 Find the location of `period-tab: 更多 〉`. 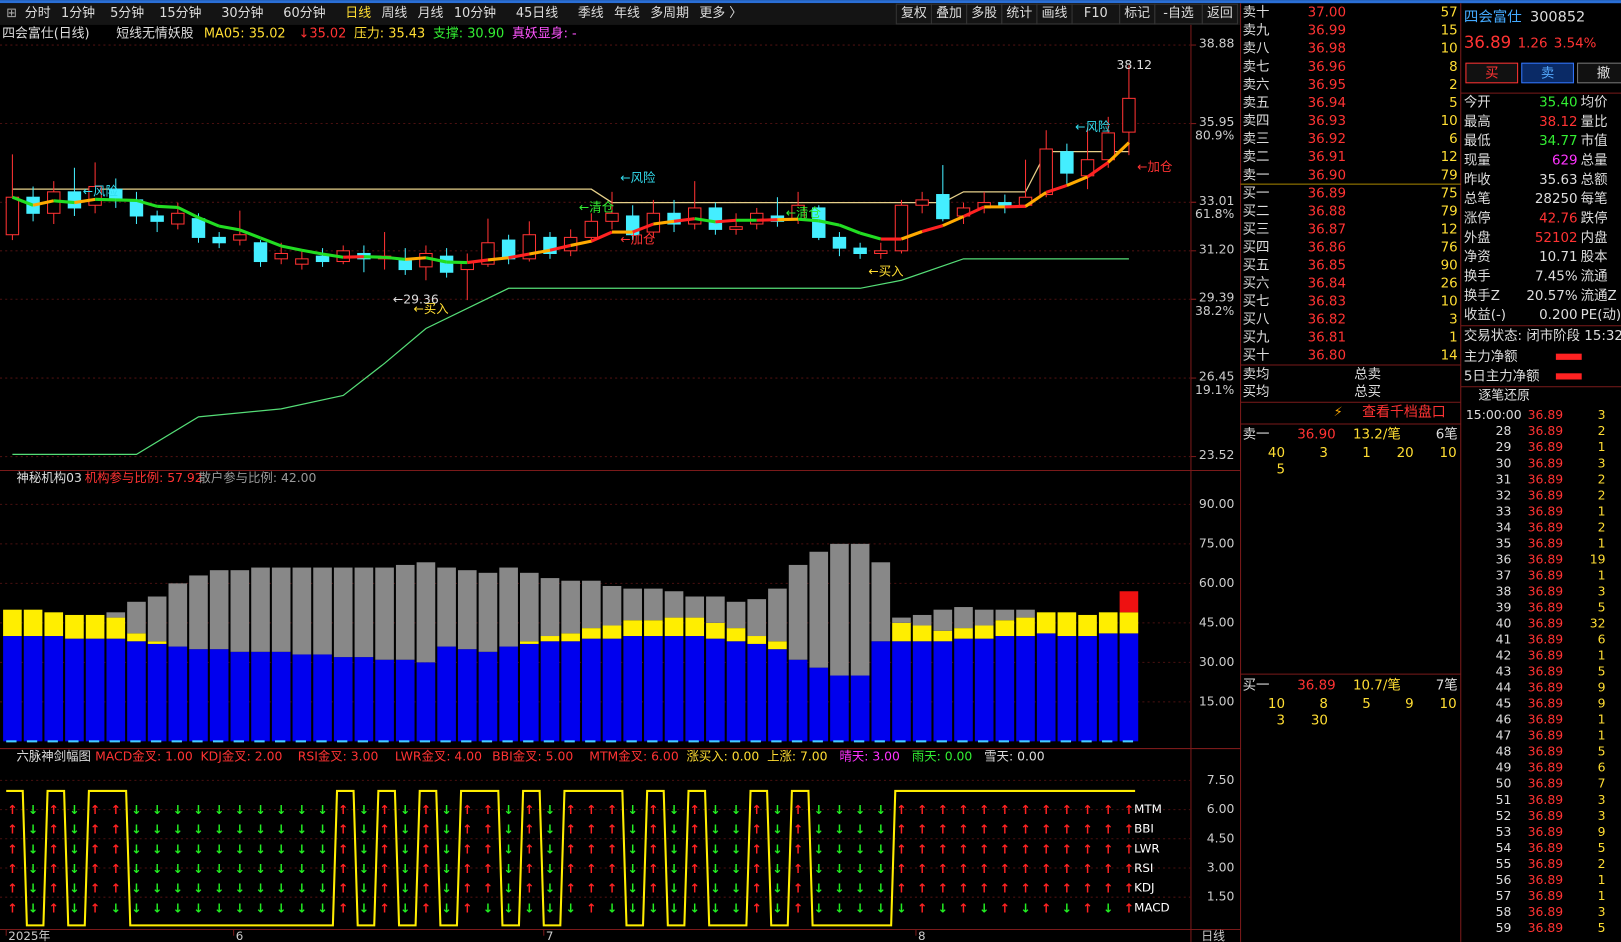

period-tab: 更多 〉 is located at coordinates (720, 13).